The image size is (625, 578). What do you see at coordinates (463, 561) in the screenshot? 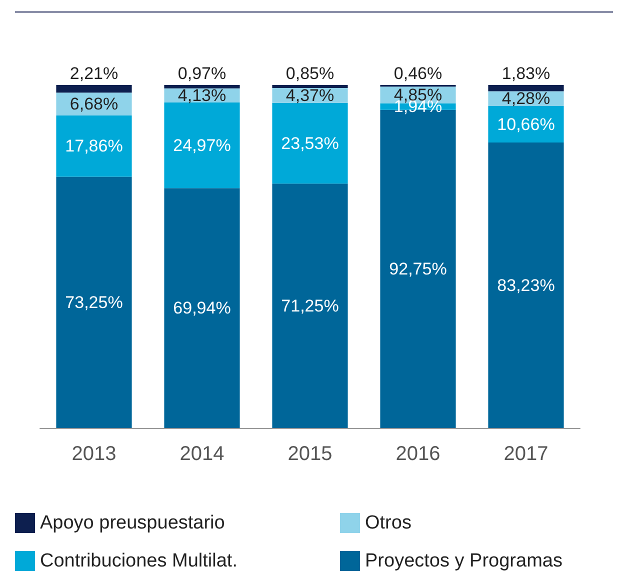
I see `legend-label: Proyectos y Programas` at bounding box center [463, 561].